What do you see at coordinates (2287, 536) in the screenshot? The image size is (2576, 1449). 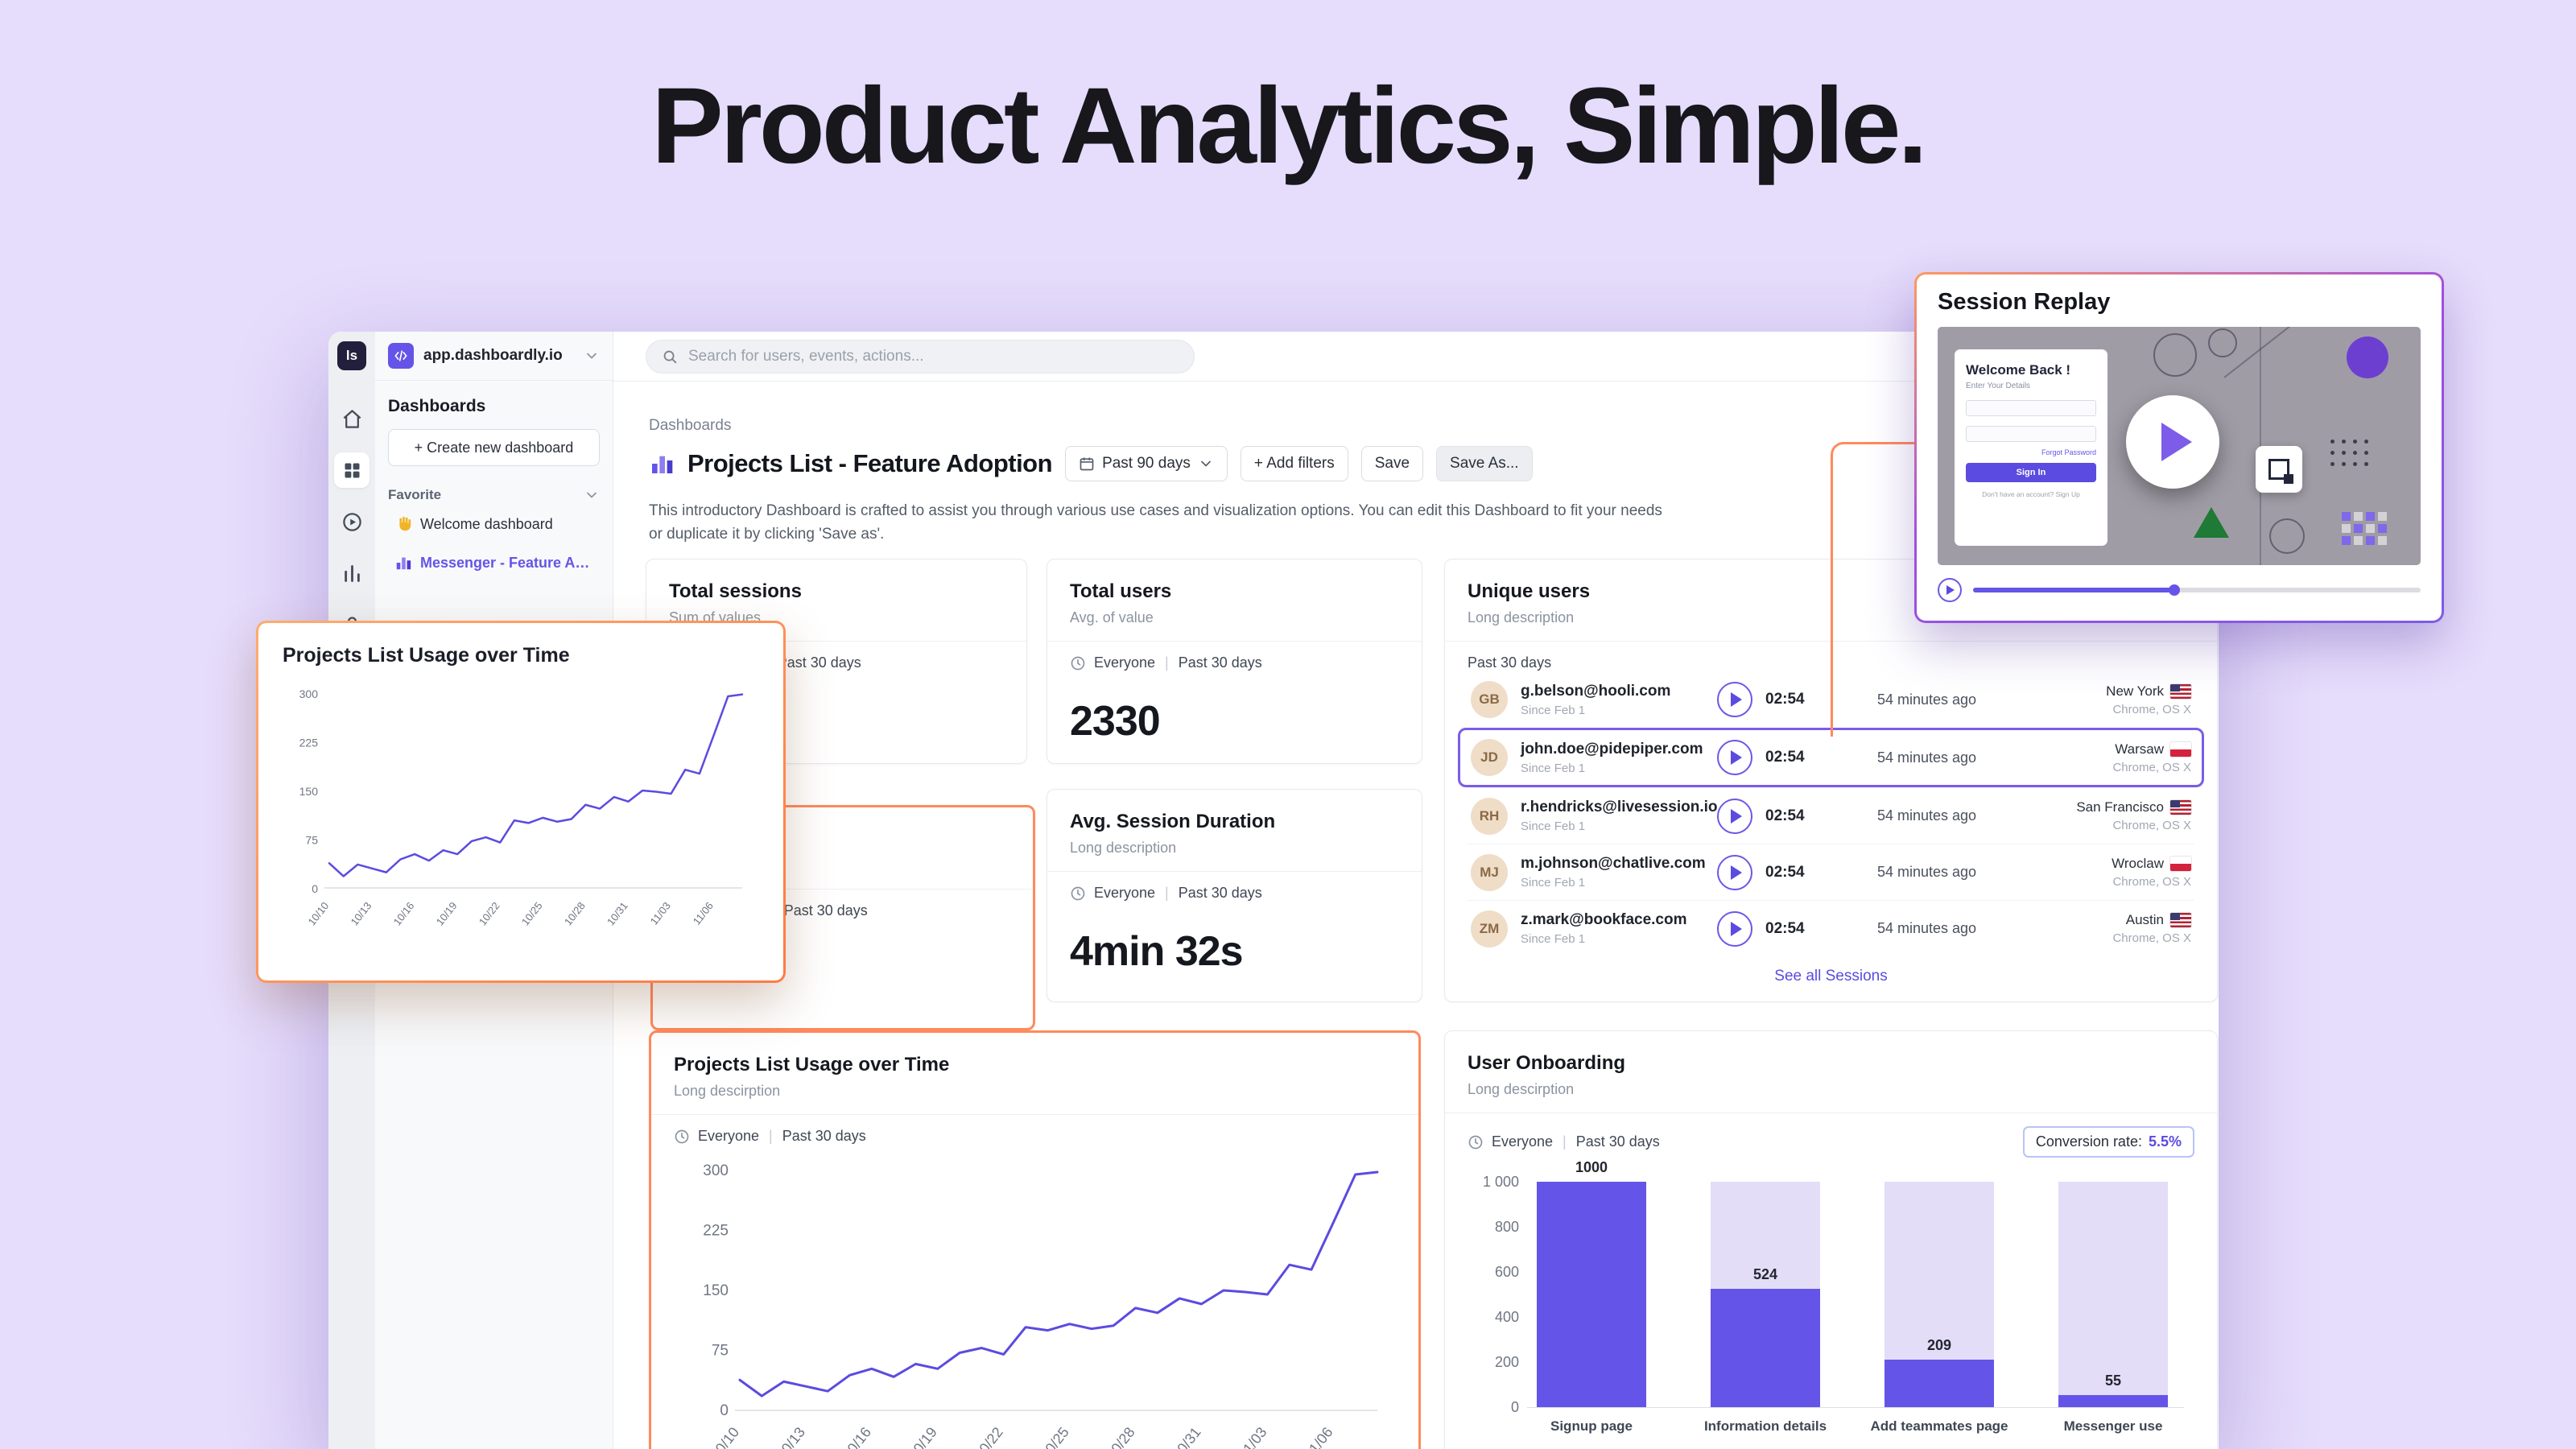 I see `decor-circle-icon` at bounding box center [2287, 536].